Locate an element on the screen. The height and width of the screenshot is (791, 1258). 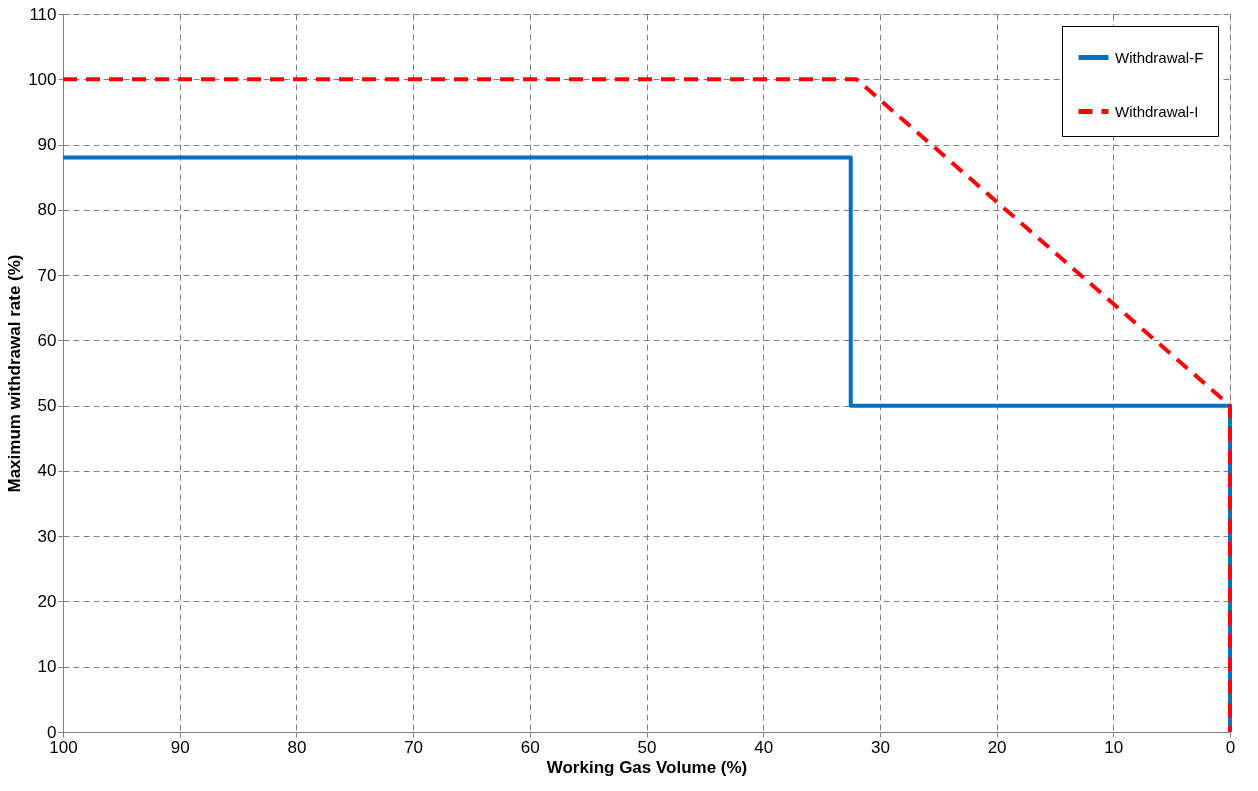
y-tick-label: 100 is located at coordinates (42, 79).